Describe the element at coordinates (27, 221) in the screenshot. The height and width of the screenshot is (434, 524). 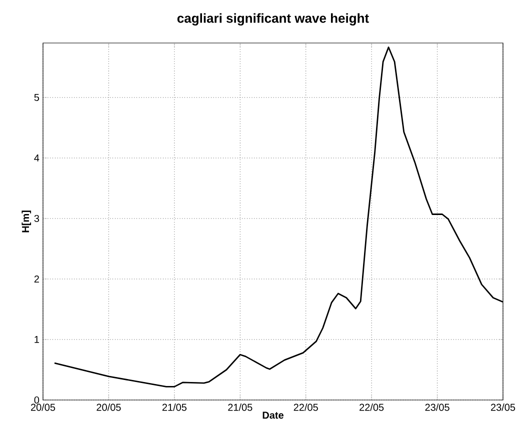
I see `y-axis-title: H[m]` at that location.